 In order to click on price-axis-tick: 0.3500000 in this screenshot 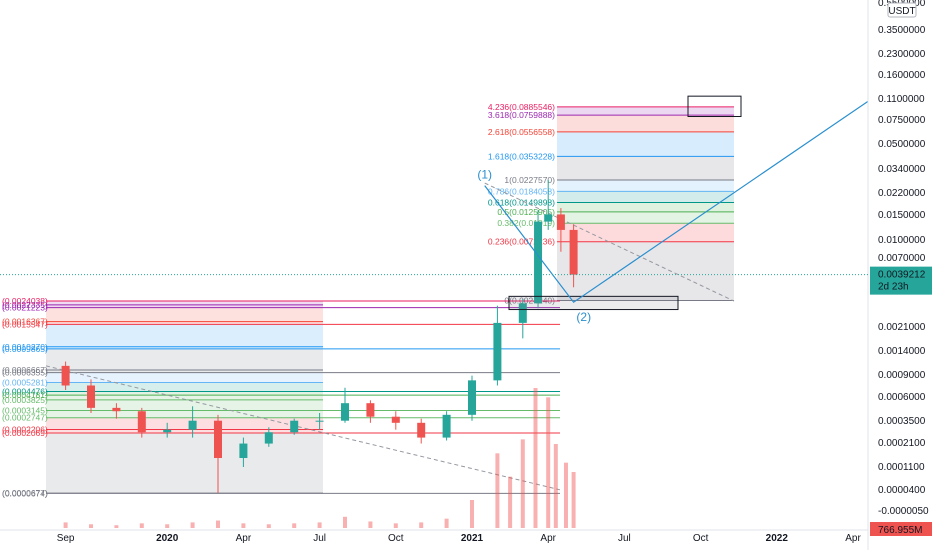, I will do `click(902, 30)`.